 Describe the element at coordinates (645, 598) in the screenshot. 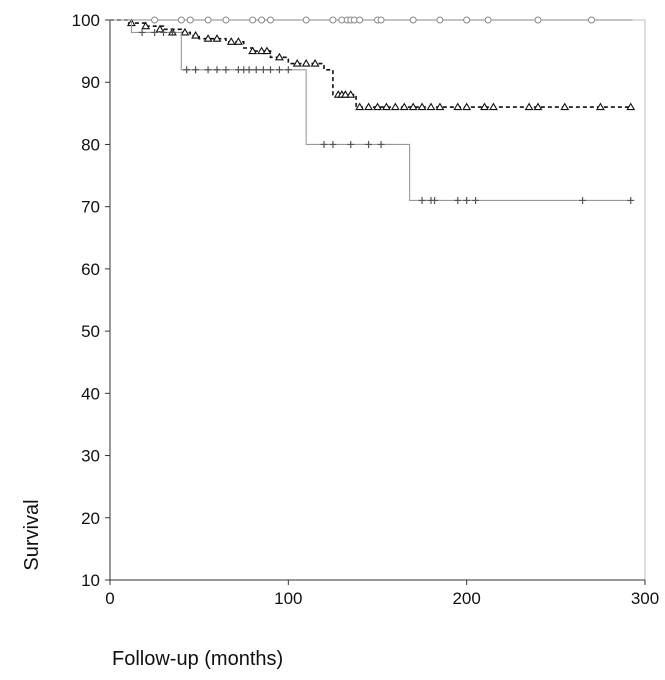

I see `x-tick-label: 300` at that location.